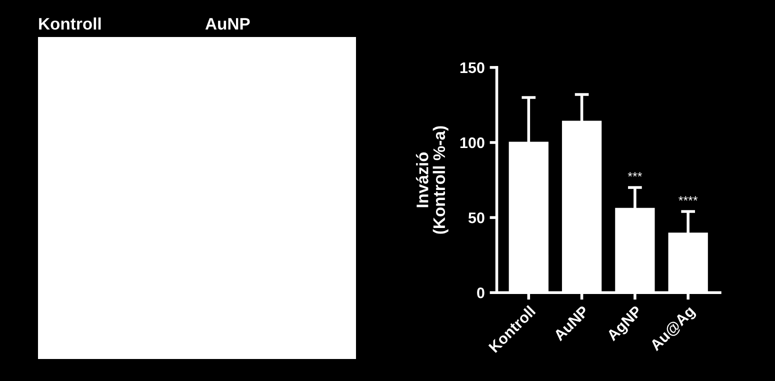  I want to click on y-tick-label: 150, so click(472, 68).